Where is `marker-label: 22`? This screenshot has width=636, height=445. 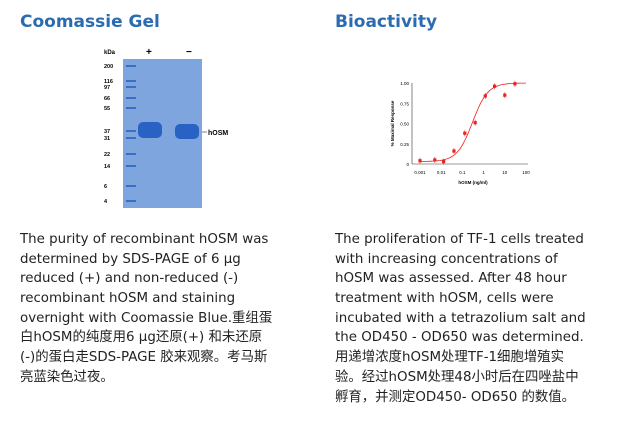
marker-label: 22 is located at coordinates (107, 155).